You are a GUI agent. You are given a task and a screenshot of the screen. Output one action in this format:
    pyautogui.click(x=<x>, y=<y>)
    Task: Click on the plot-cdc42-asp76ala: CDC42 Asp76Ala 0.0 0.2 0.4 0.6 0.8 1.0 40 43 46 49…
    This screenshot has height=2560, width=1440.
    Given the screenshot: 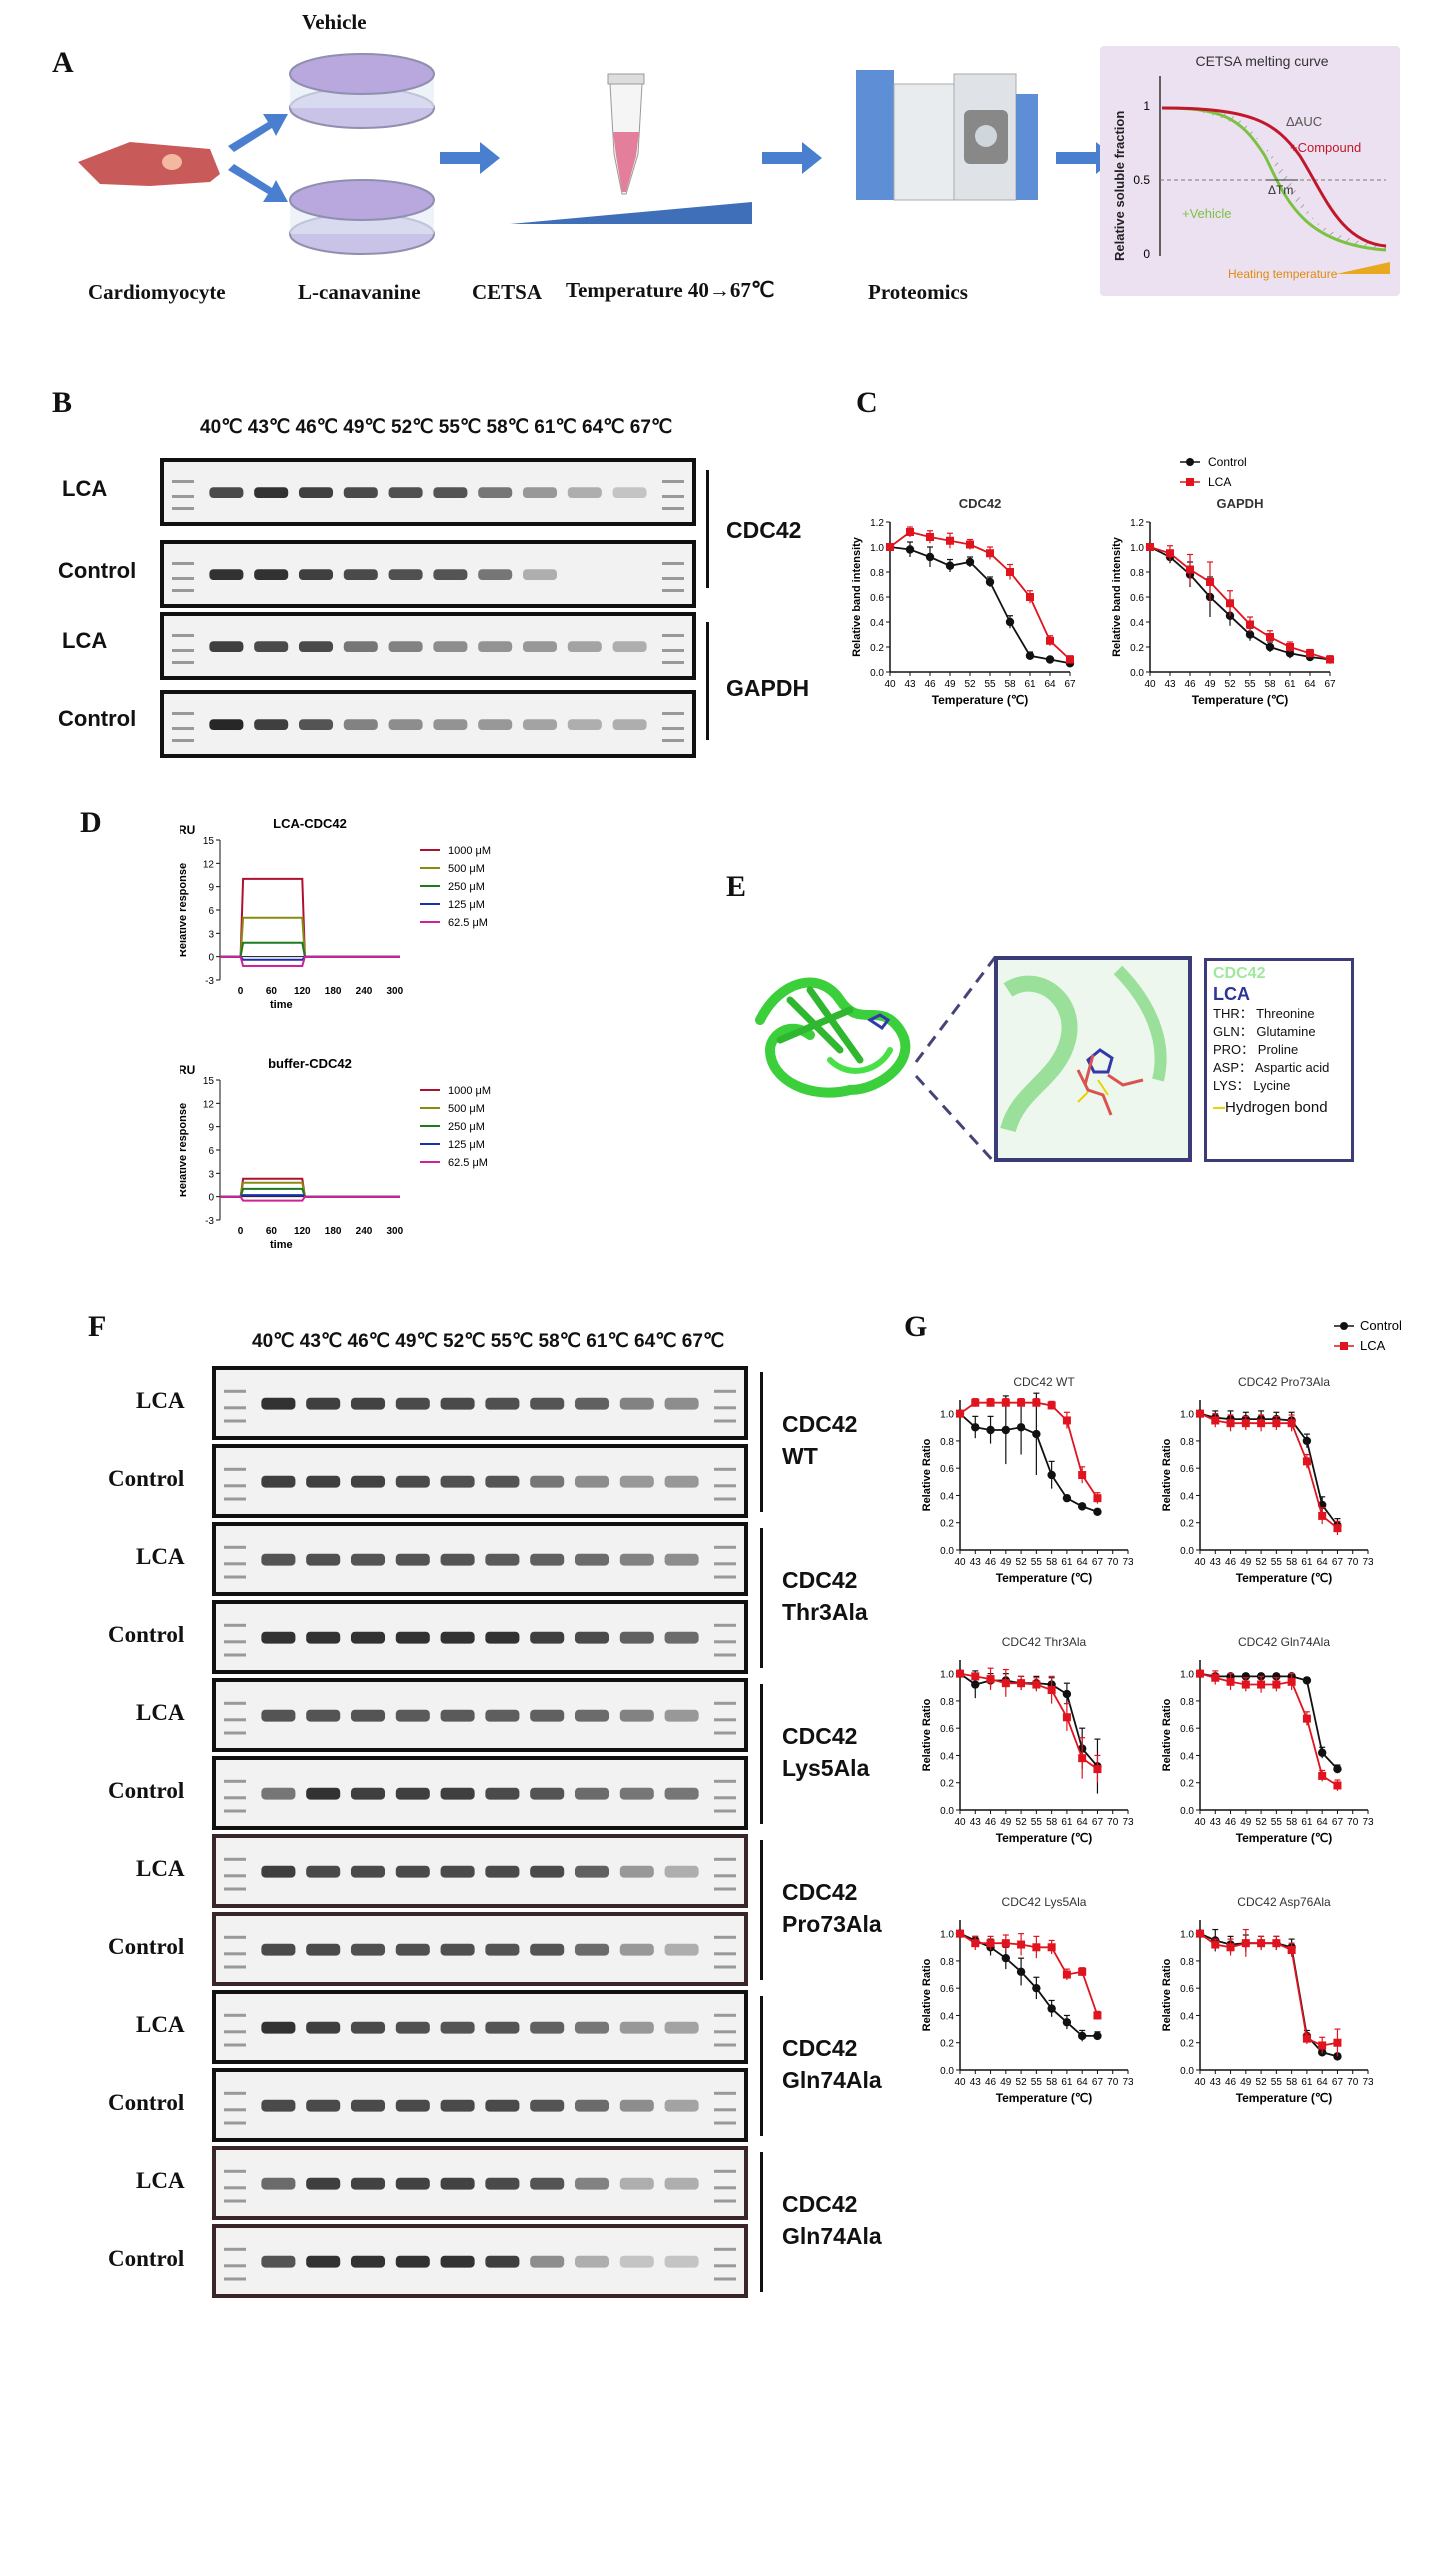 What is the action you would take?
    pyautogui.click(x=1267, y=2000)
    